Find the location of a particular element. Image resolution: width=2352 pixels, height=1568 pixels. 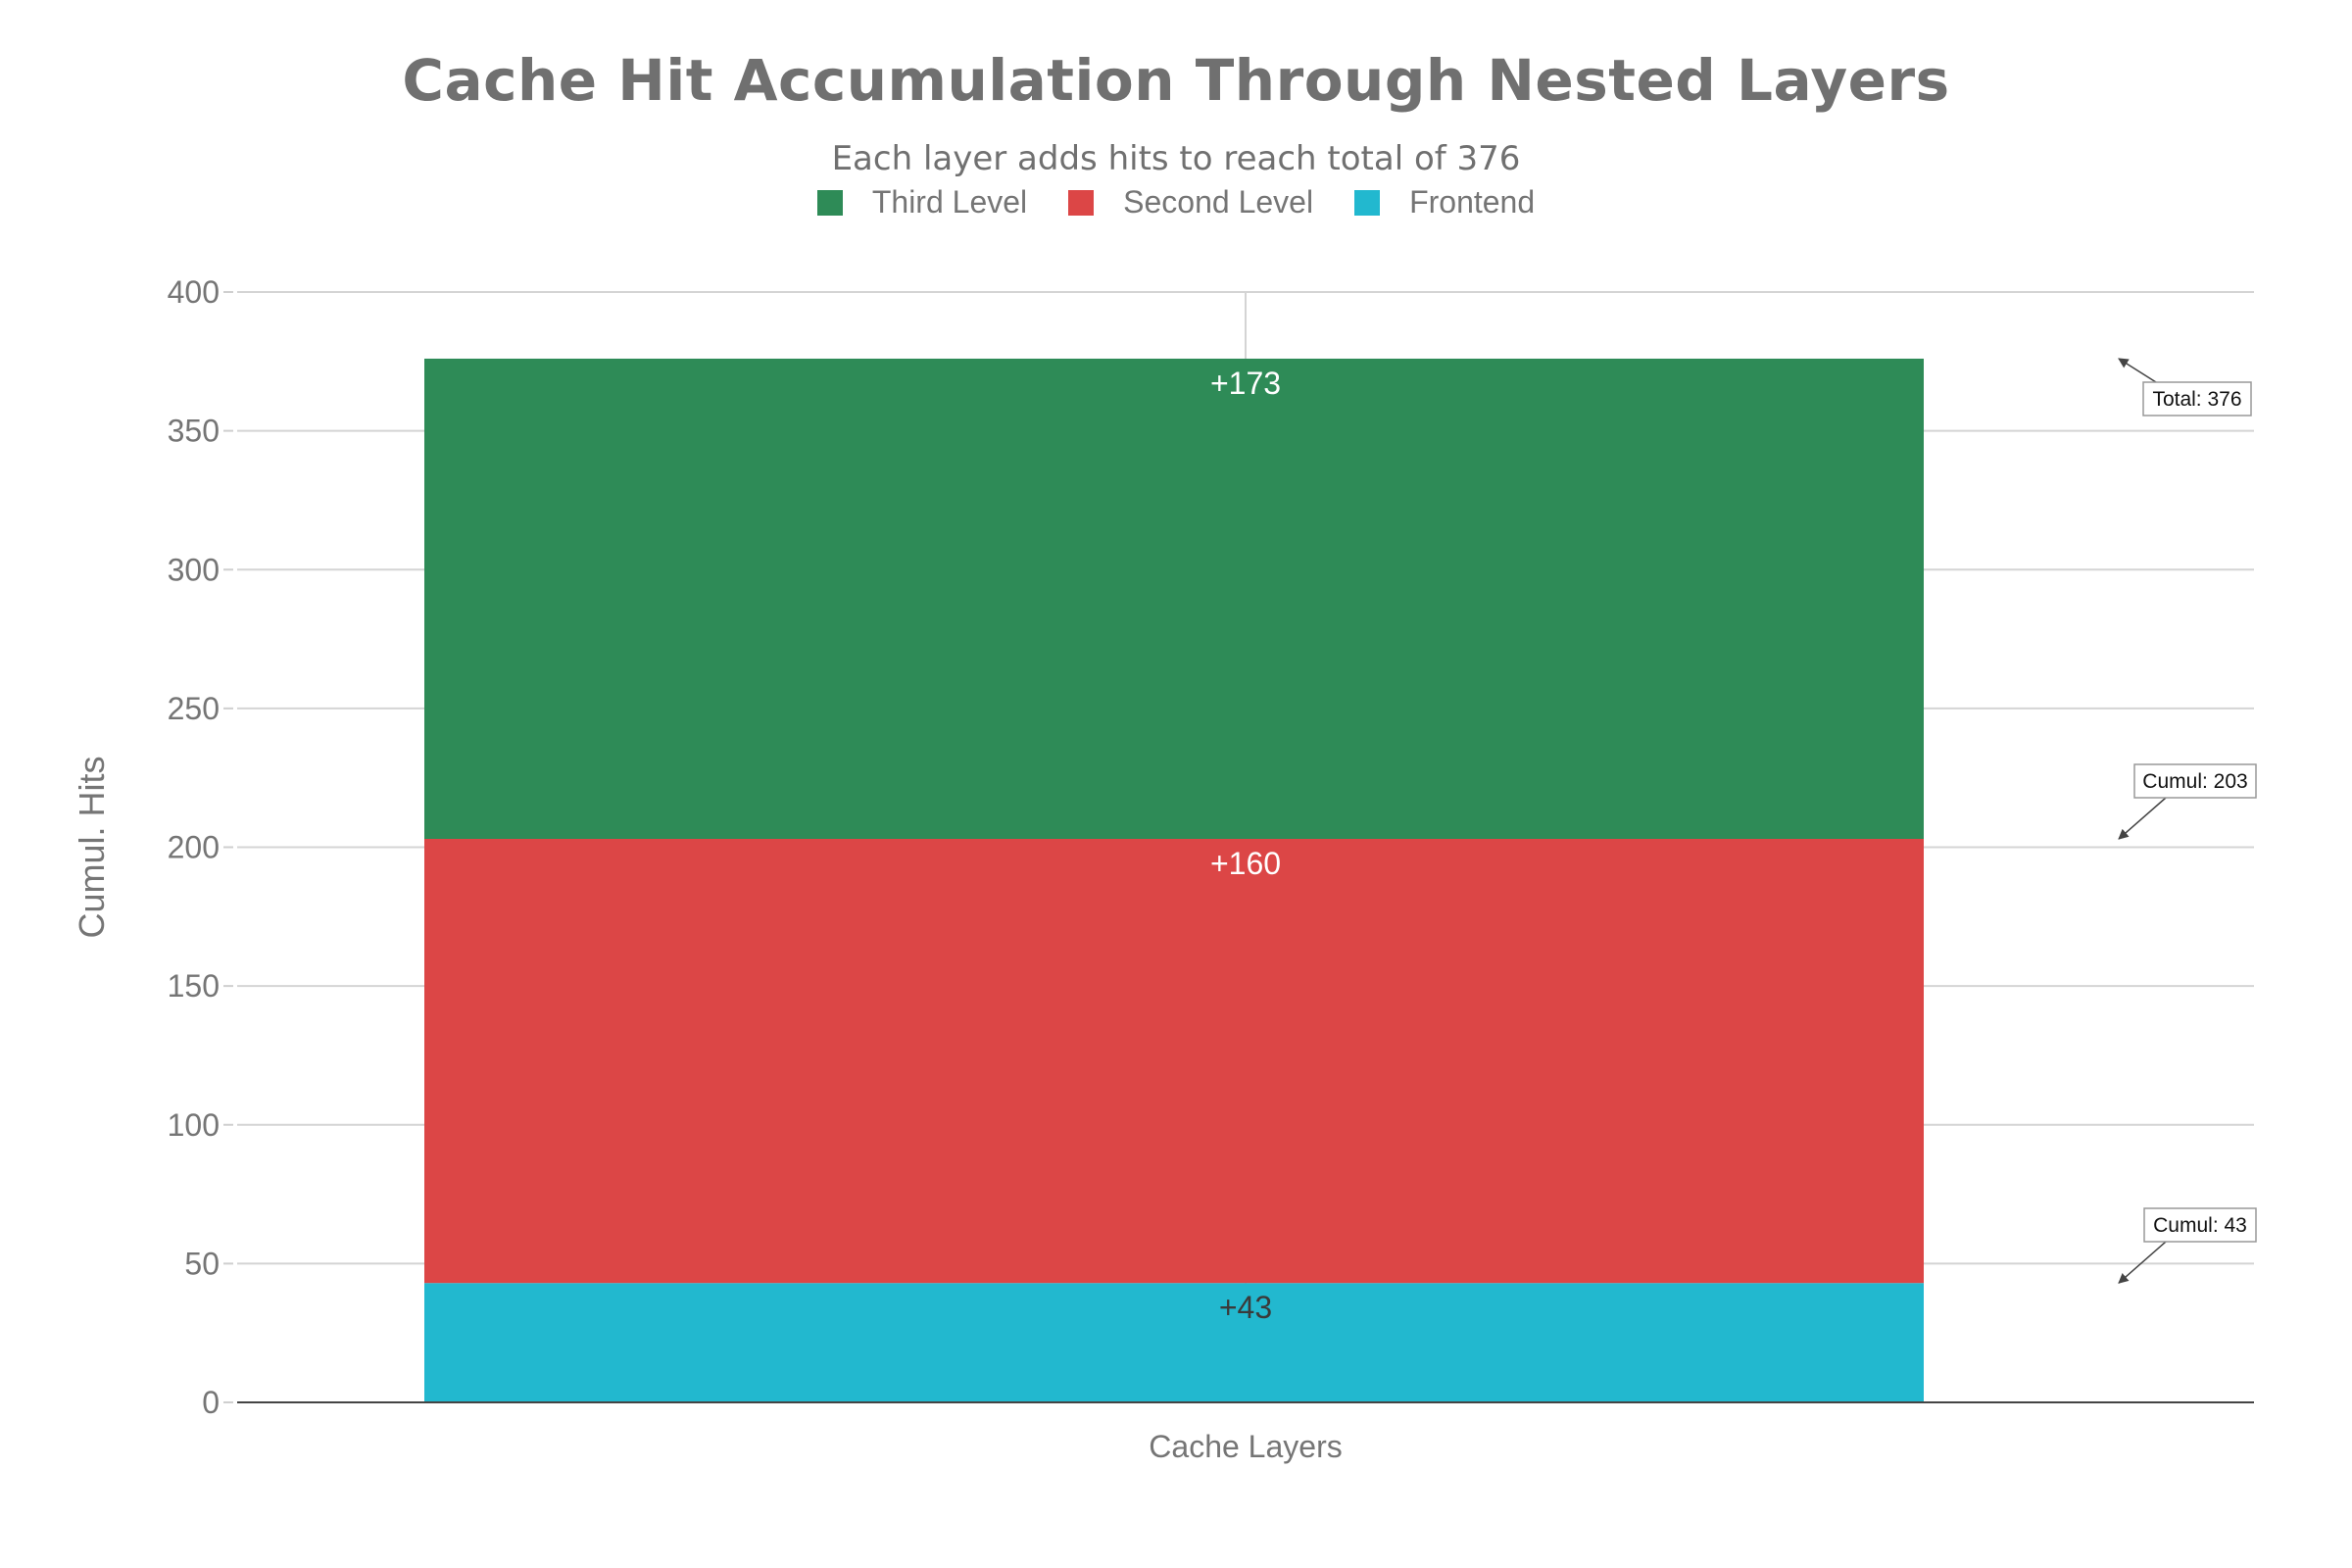

x-tick-label: Cache Layers is located at coordinates (1245, 1446).